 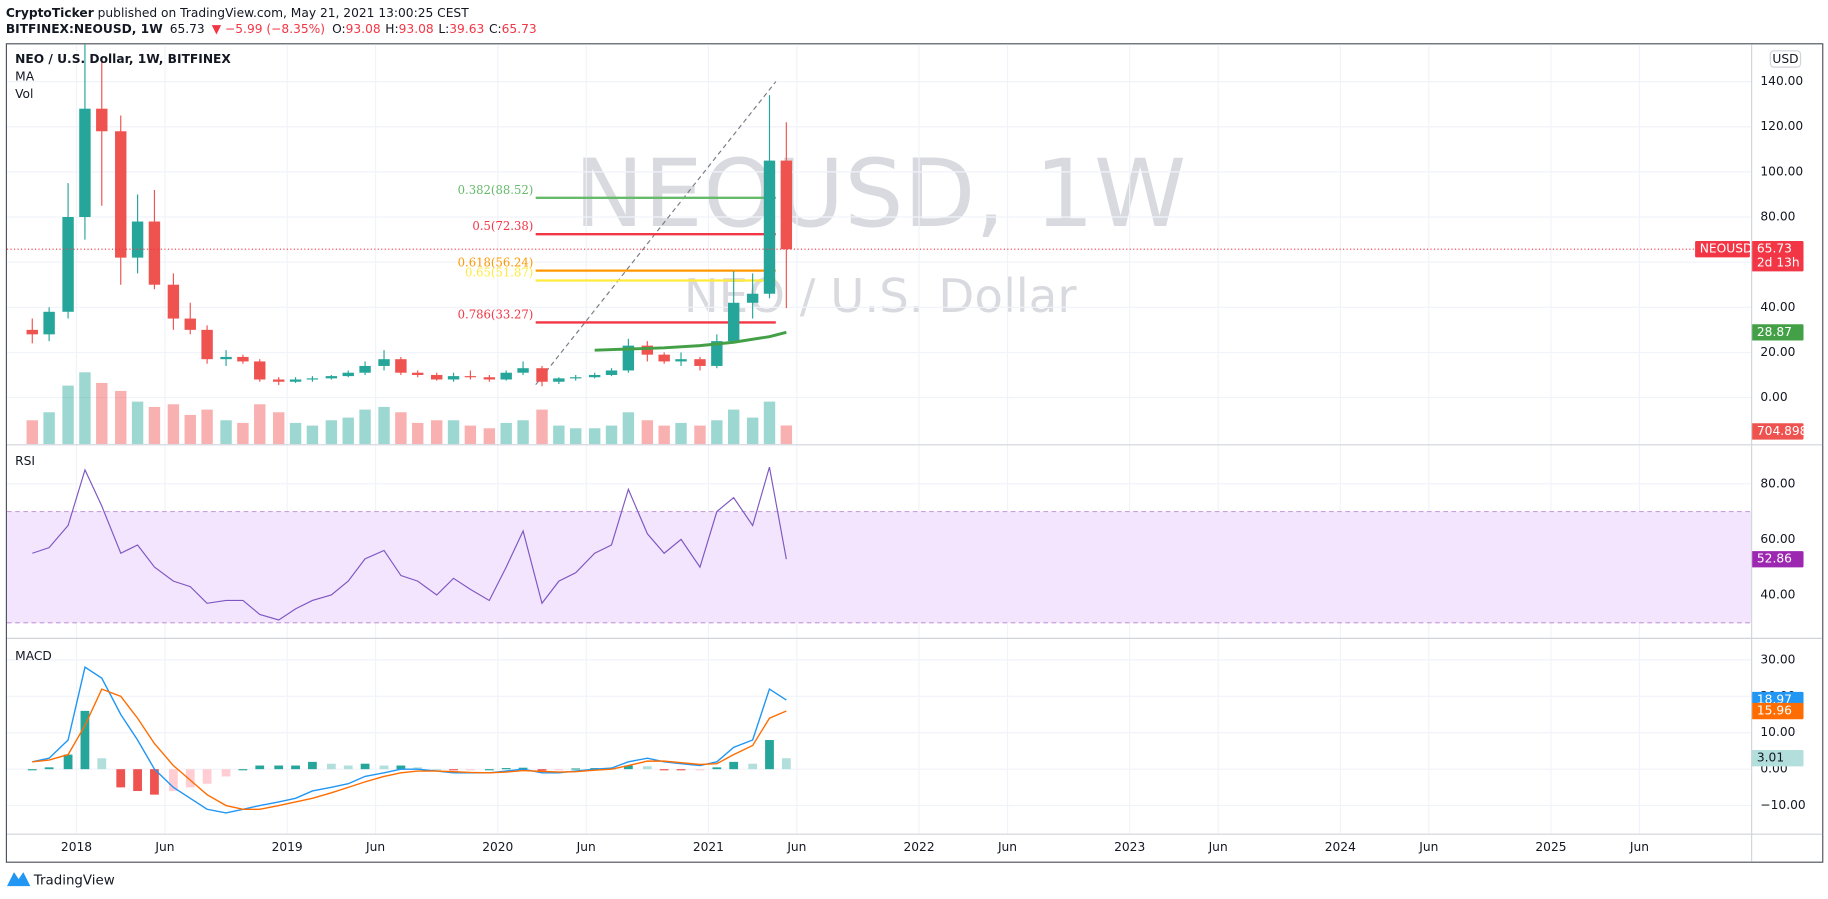 I want to click on y-tick-label: 60.00, so click(x=1777, y=539).